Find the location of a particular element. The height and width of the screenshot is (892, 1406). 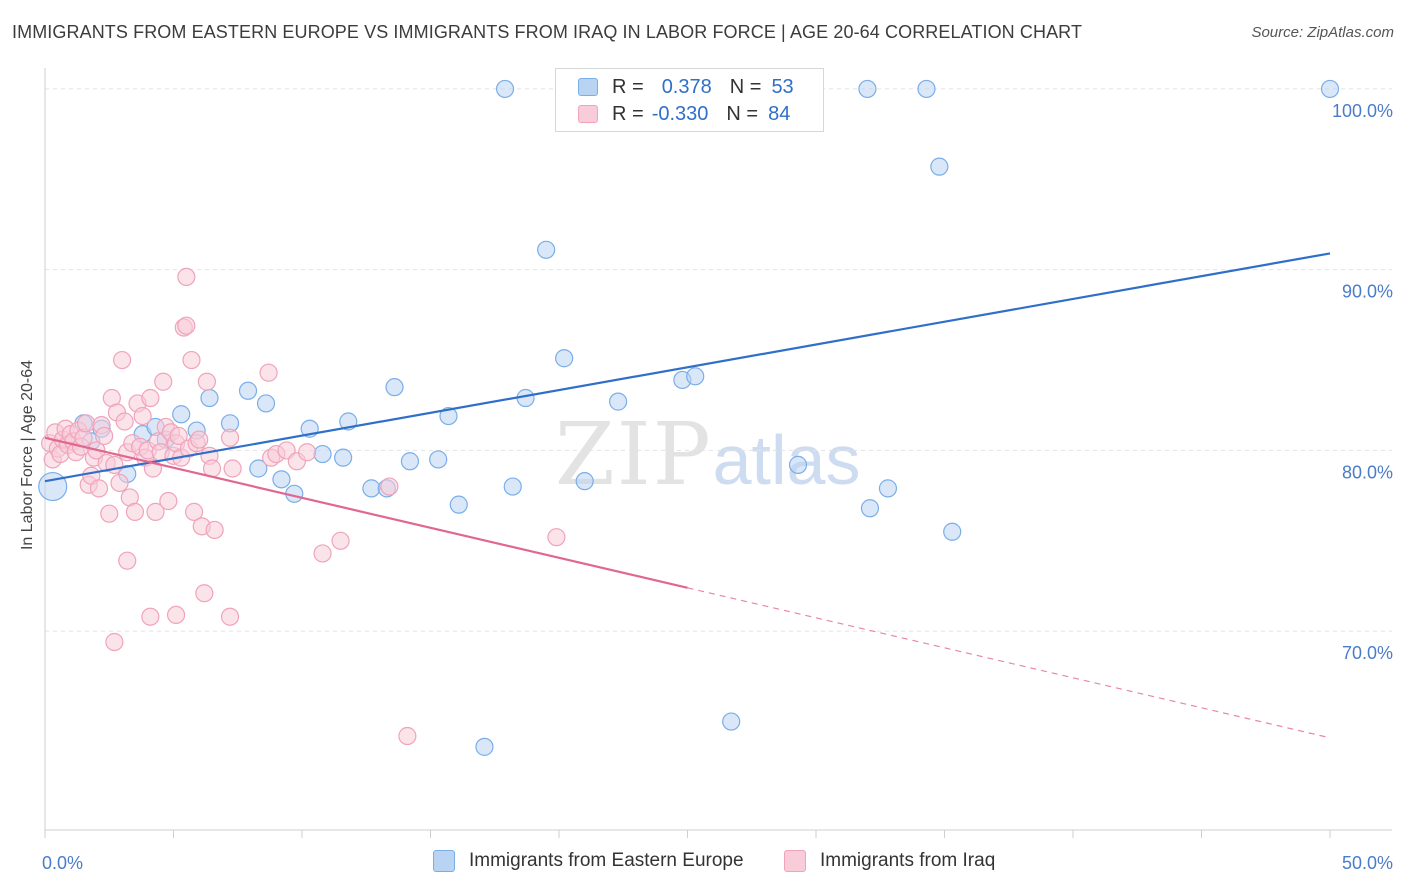

x-tick-labels: 0.0% 50.0% is located at coordinates (717, 863).